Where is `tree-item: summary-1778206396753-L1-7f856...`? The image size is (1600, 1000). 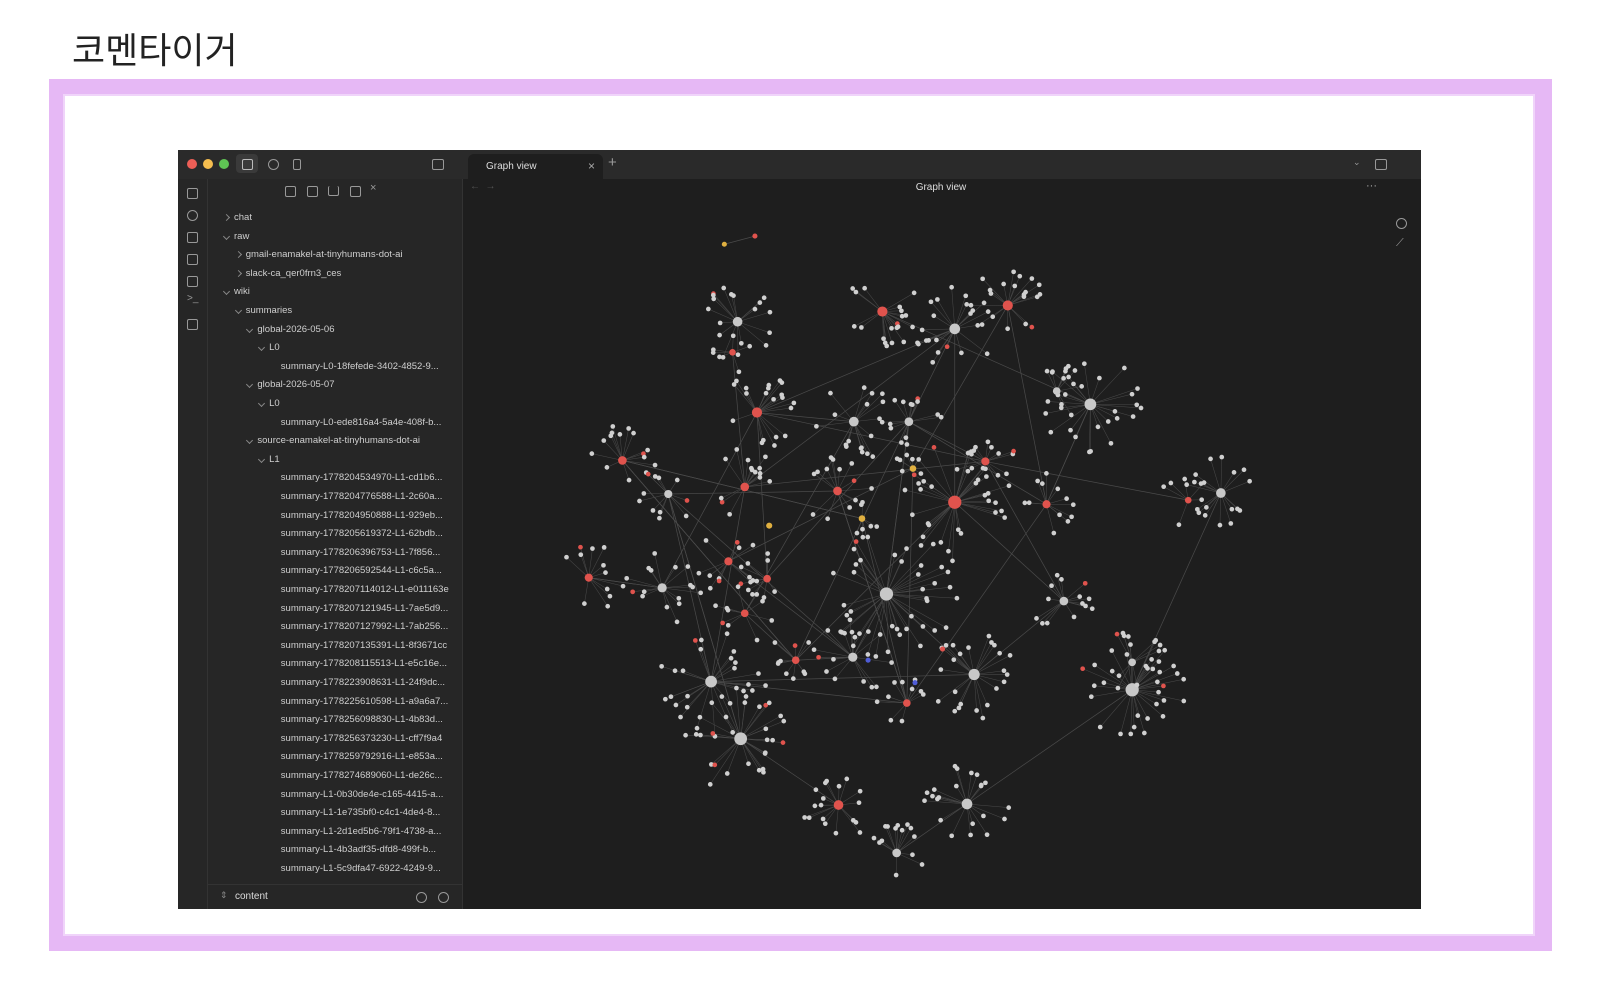 tree-item: summary-1778206396753-L1-7f856... is located at coordinates (361, 553).